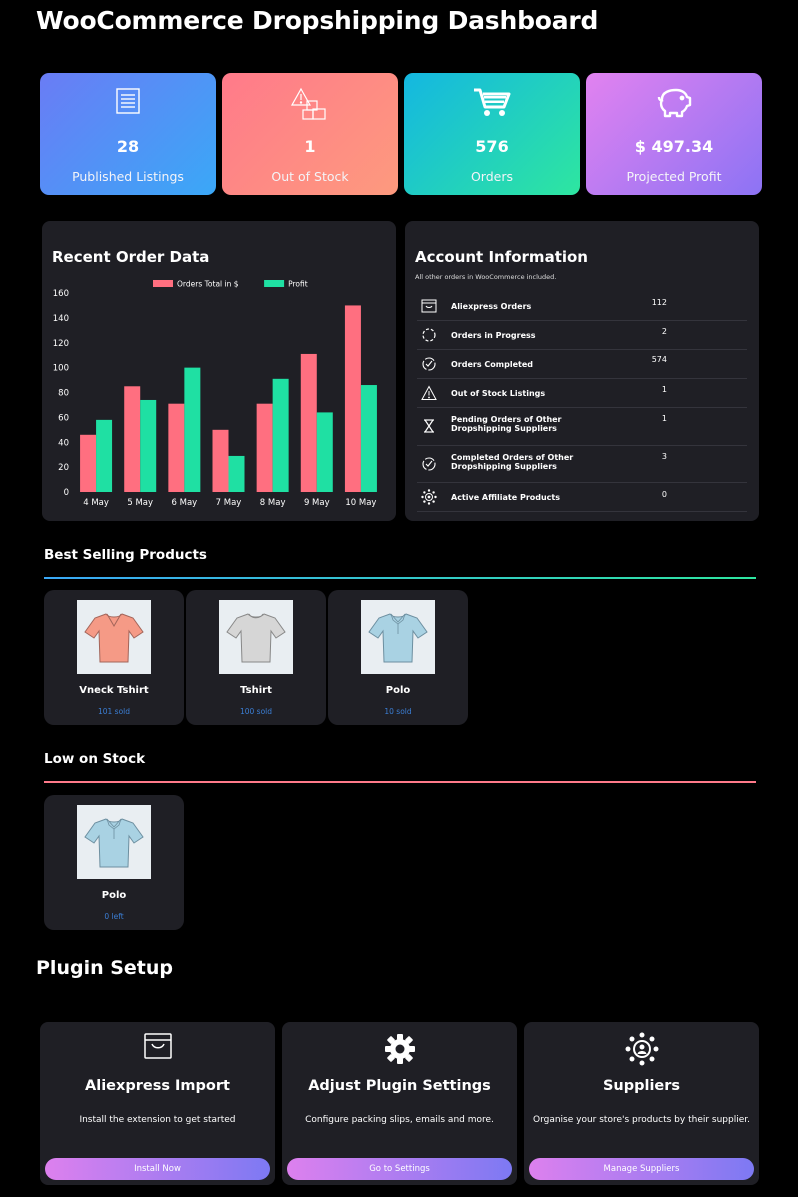 The image size is (798, 1197). I want to click on manage-suppliers-button: Manage Suppliers, so click(641, 1169).